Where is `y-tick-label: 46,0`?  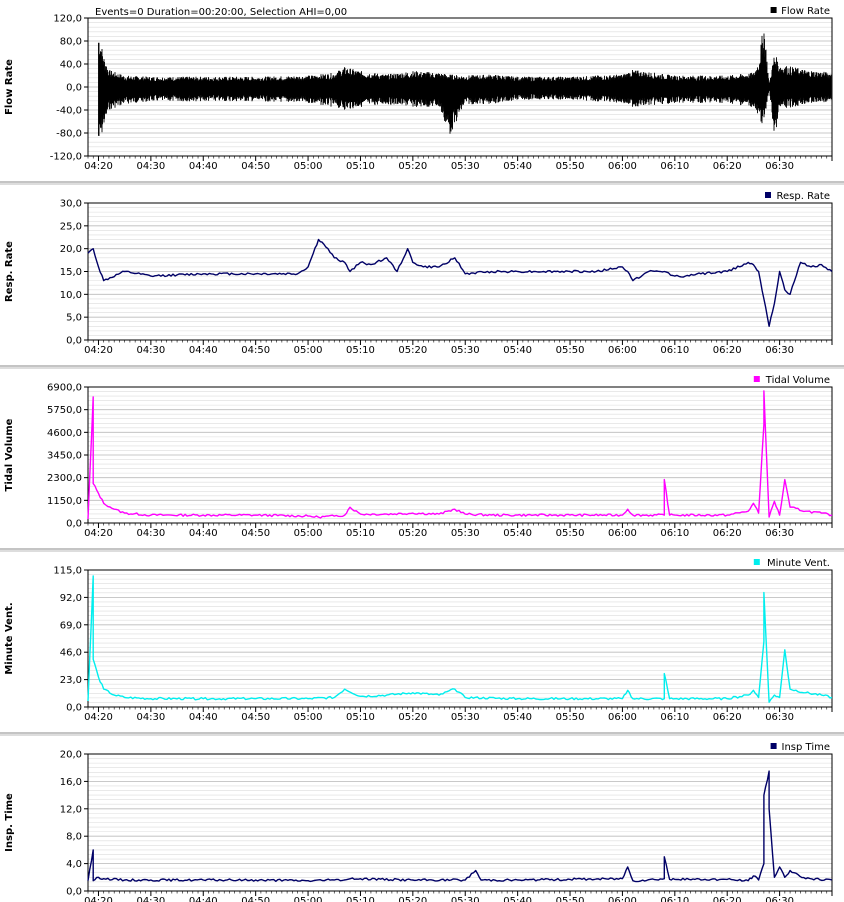
y-tick-label: 46,0 is located at coordinates (71, 653).